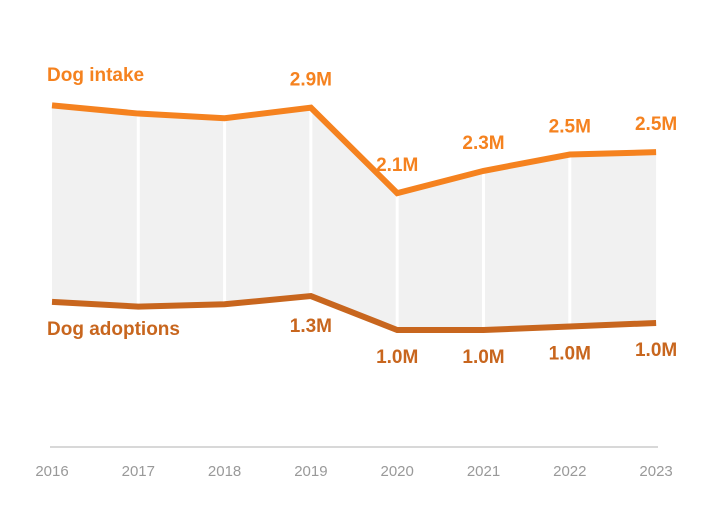 The width and height of the screenshot is (724, 508). What do you see at coordinates (655, 471) in the screenshot?
I see `x-tick-label: 2023` at bounding box center [655, 471].